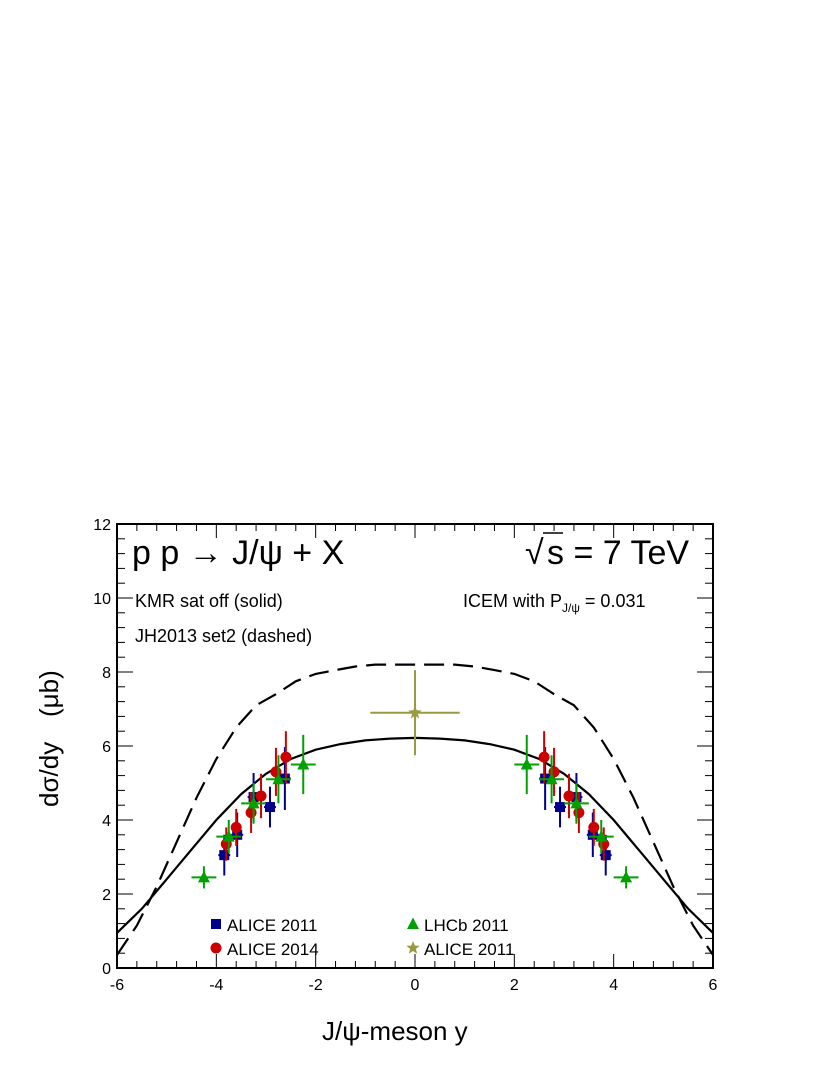  Describe the element at coordinates (316, 985) in the screenshot. I see `x-tick-label: -2` at that location.